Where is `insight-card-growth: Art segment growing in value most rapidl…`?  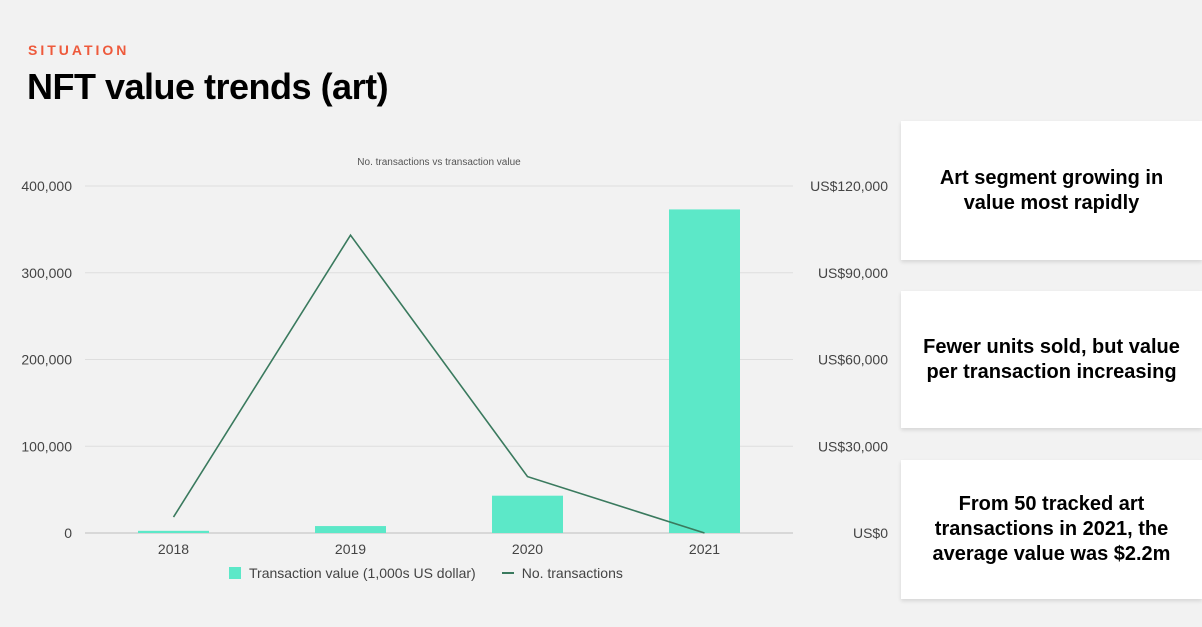 insight-card-growth: Art segment growing in value most rapidl… is located at coordinates (1051, 190).